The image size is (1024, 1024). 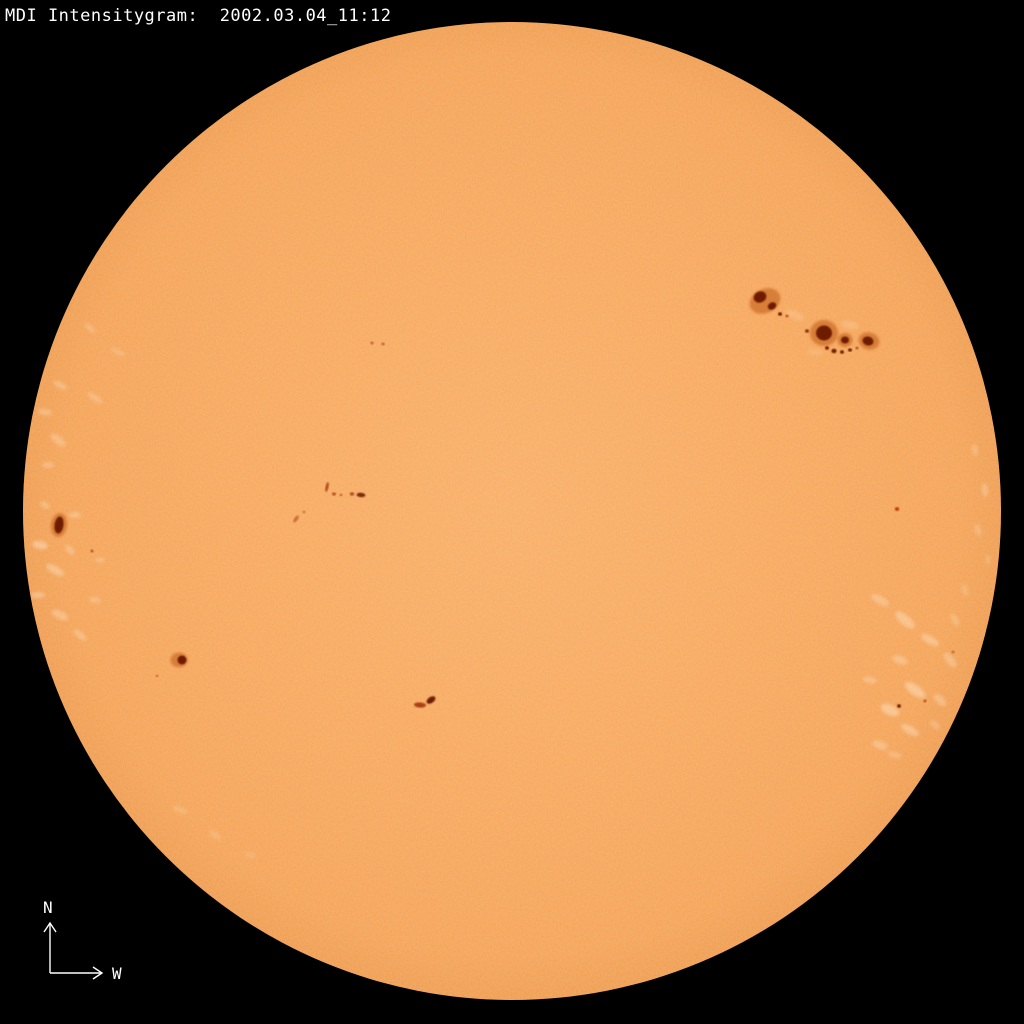 I want to click on compass-west-label: W, so click(x=117, y=973).